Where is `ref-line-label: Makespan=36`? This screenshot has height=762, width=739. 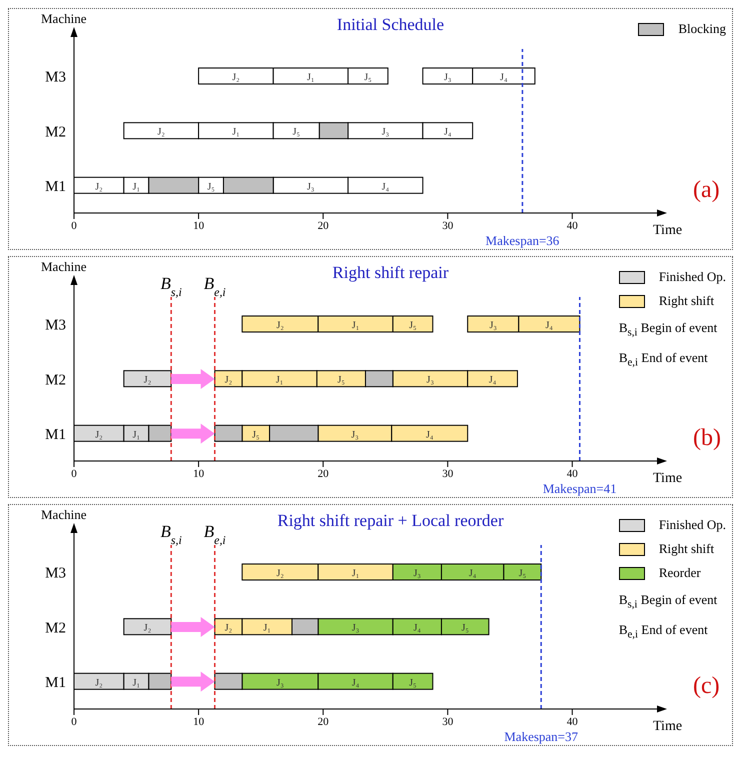
ref-line-label: Makespan=36 is located at coordinates (523, 240).